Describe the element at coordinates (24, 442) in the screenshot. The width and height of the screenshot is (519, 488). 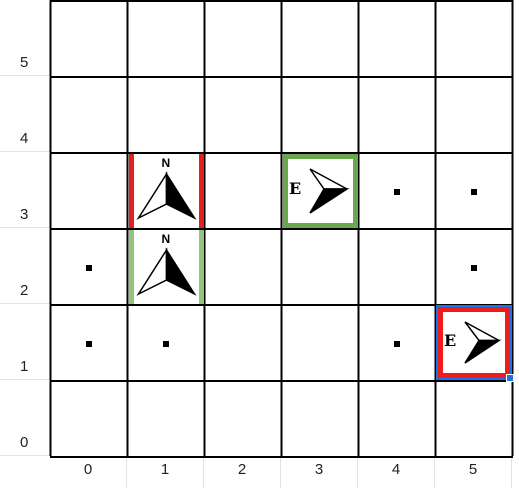
I see `row-header-label: 0` at that location.